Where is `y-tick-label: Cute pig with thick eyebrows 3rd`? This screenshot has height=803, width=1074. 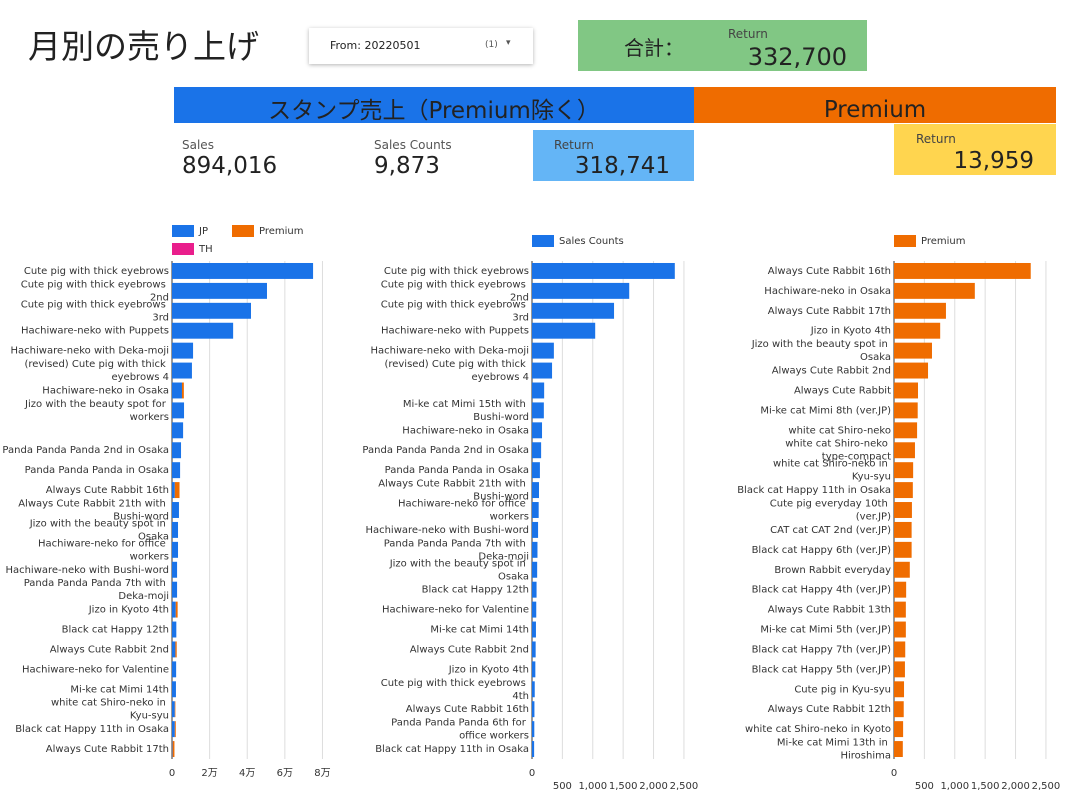
y-tick-label: Cute pig with thick eyebrows 3rd is located at coordinates (455, 311).